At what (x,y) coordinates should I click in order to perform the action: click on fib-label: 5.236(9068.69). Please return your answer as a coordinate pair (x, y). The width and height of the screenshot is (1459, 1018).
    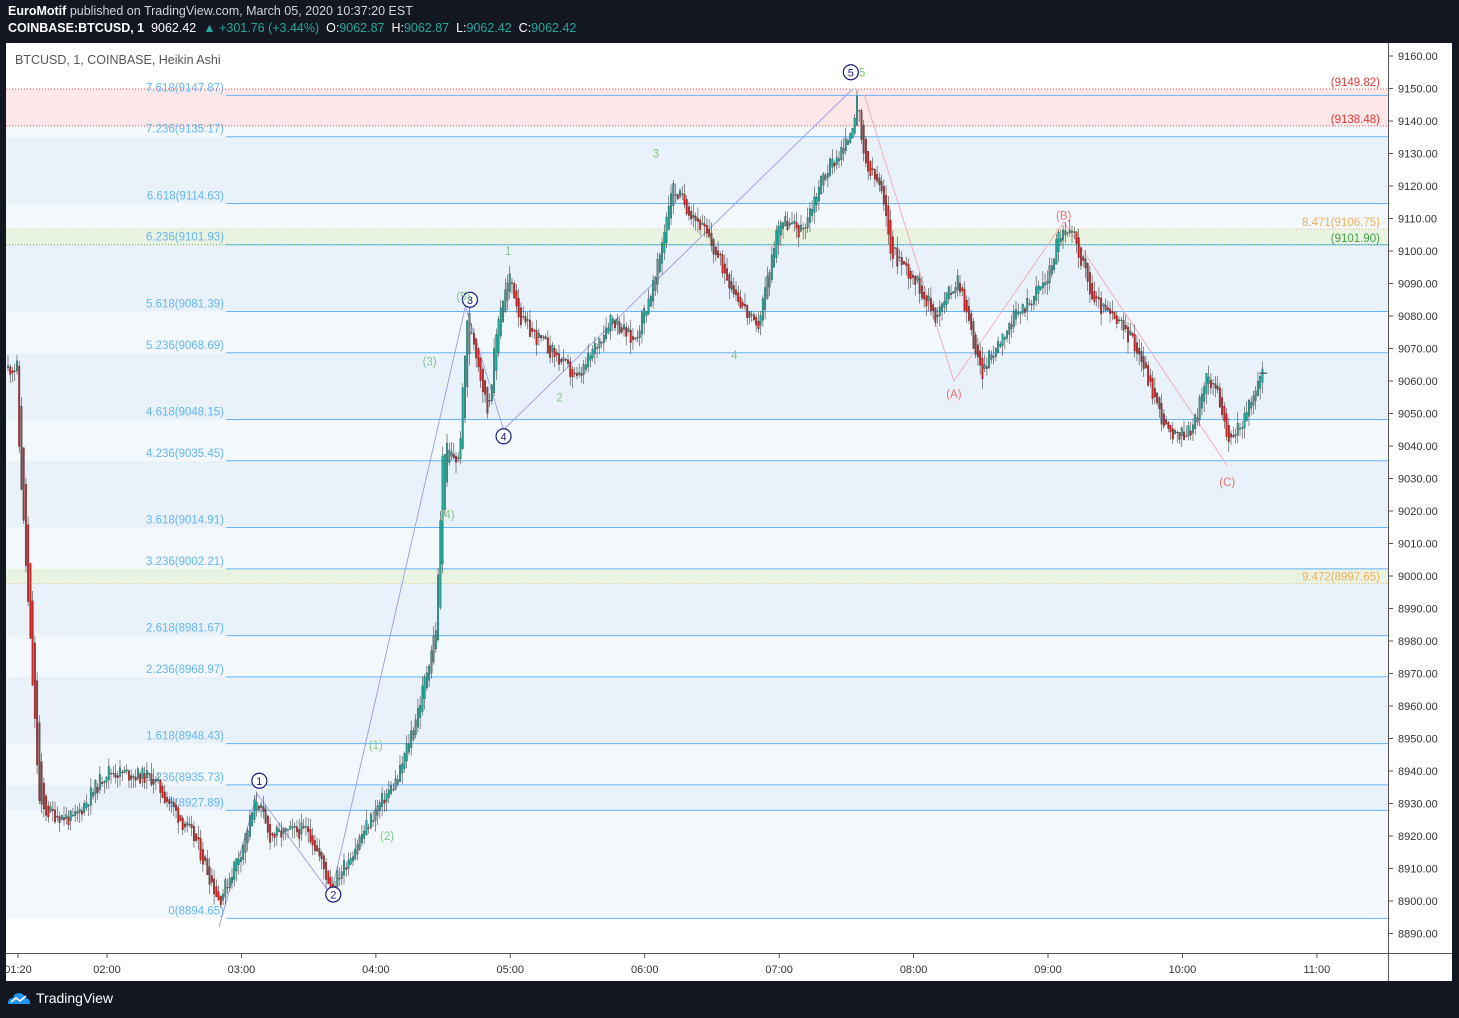
    Looking at the image, I should click on (185, 346).